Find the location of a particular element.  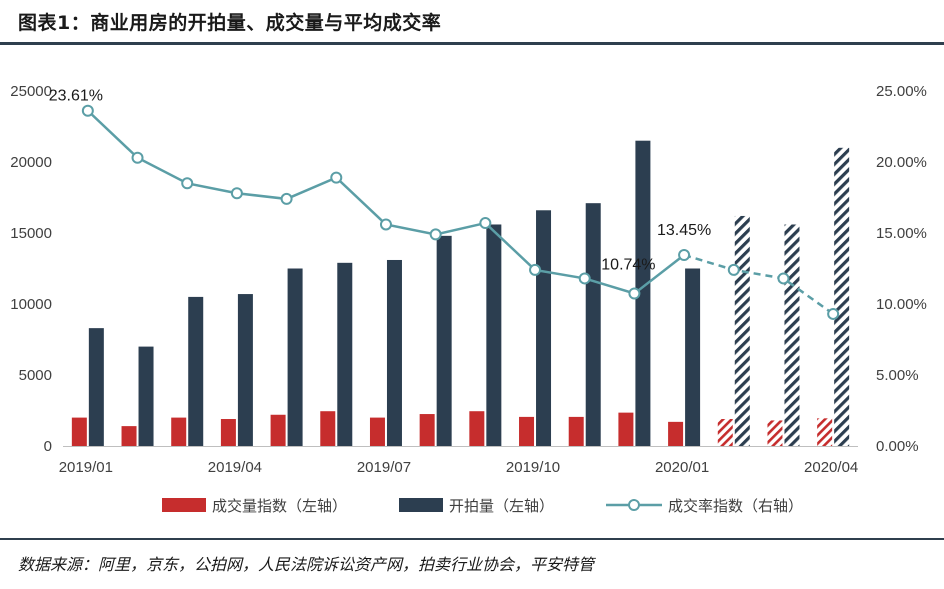

legend-label-rate-index: 成交率指数（右轴） is located at coordinates (735, 506).